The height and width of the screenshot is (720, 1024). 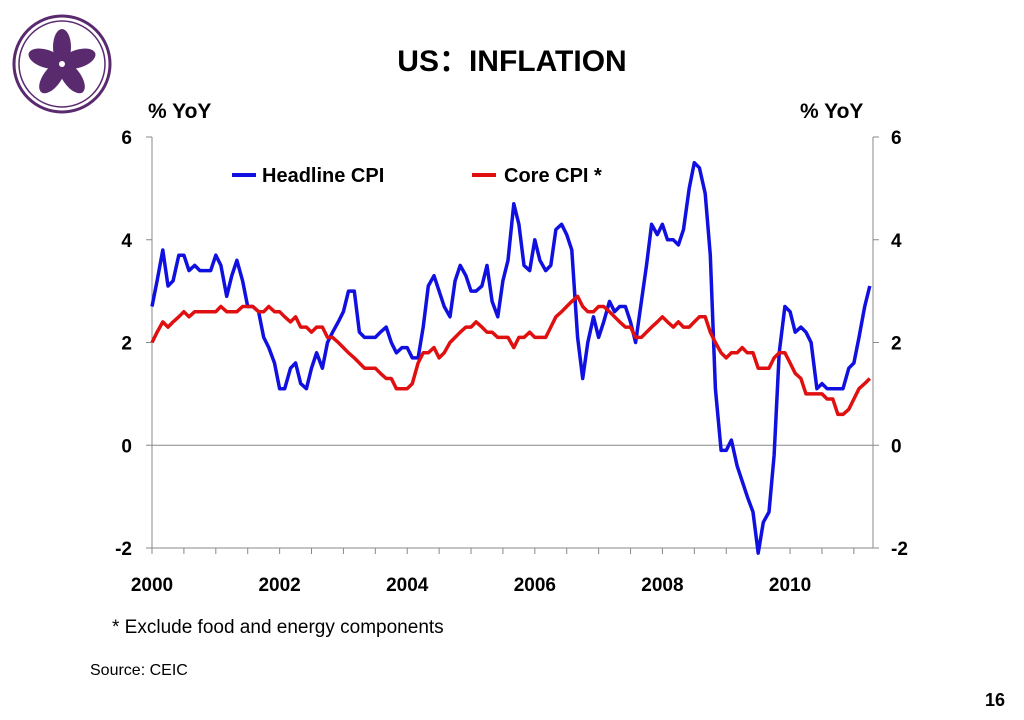 I want to click on legend-label-core: Core CPI *, so click(x=553, y=176).